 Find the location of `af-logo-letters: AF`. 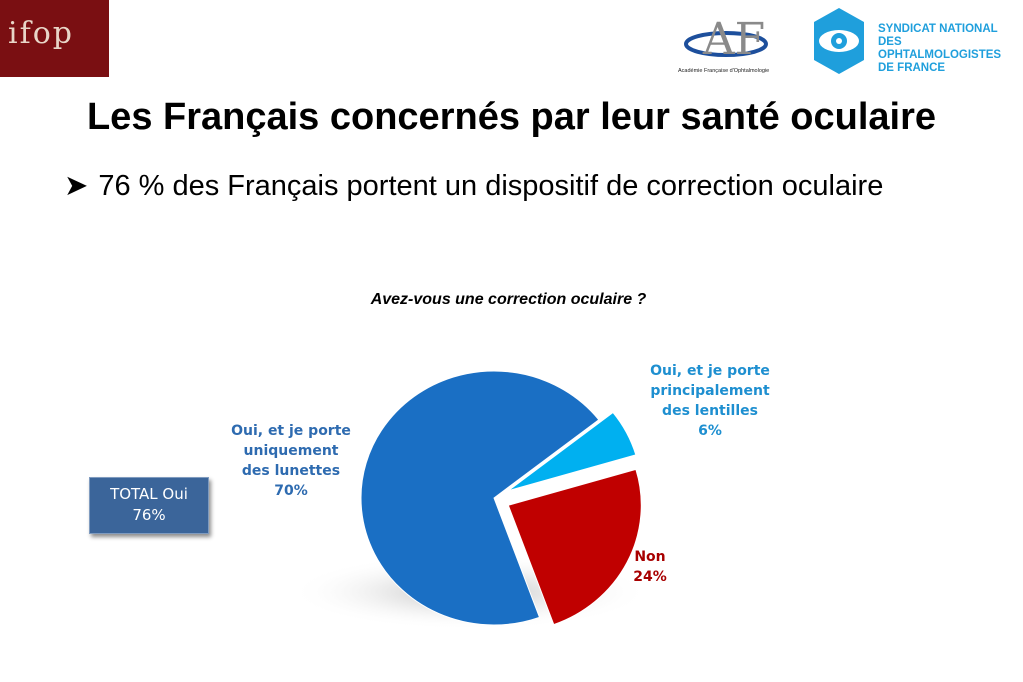

af-logo-letters: AF is located at coordinates (733, 39).